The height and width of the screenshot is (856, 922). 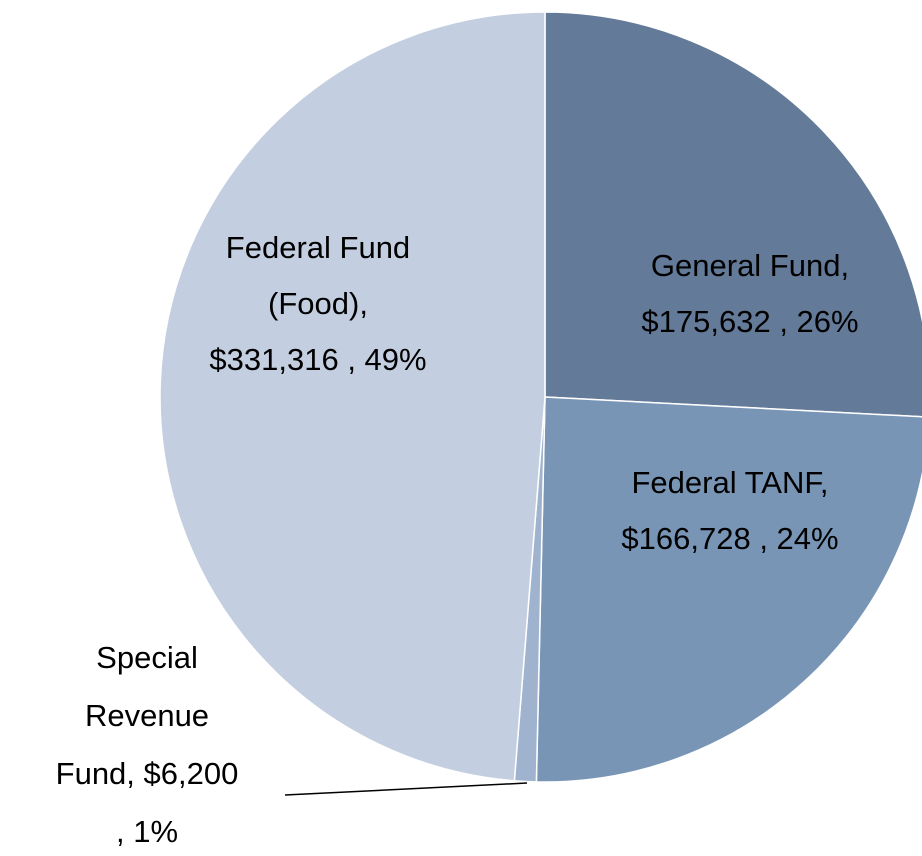 I want to click on data-label: Federal Fund, so click(x=318, y=247).